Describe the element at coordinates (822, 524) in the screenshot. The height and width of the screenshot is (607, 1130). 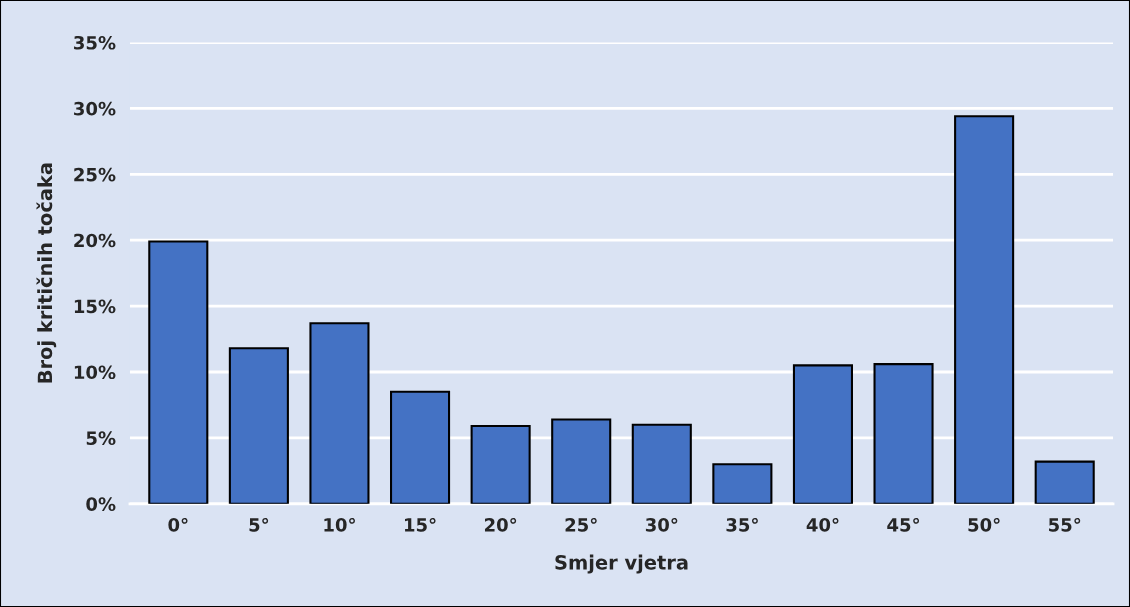
I see `x-tick-label: 40°` at that location.